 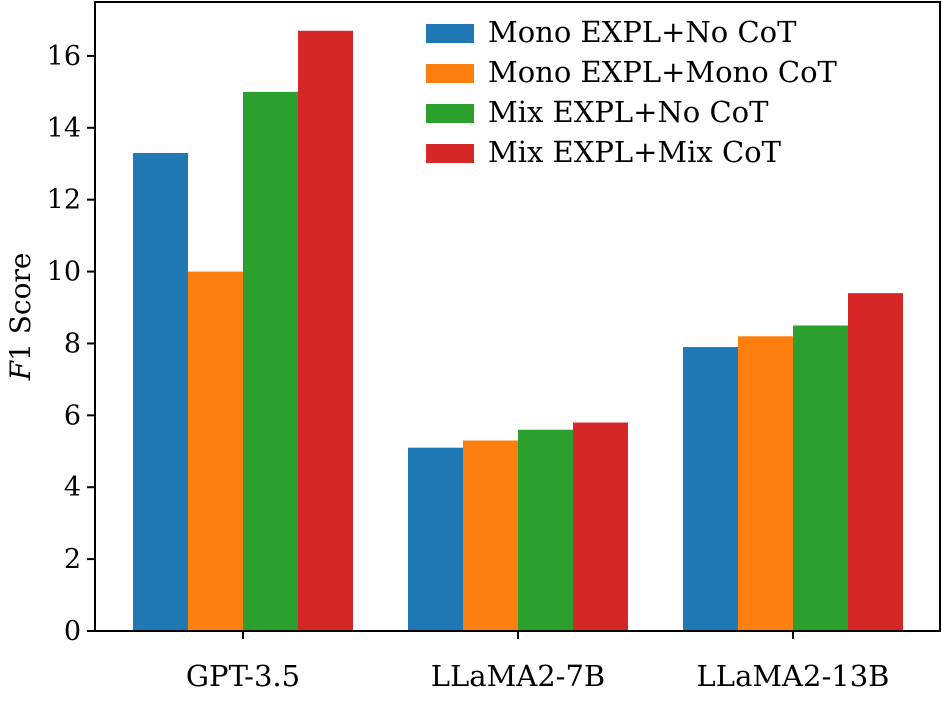 What do you see at coordinates (64, 56) in the screenshot?
I see `y-tick-label: 16` at bounding box center [64, 56].